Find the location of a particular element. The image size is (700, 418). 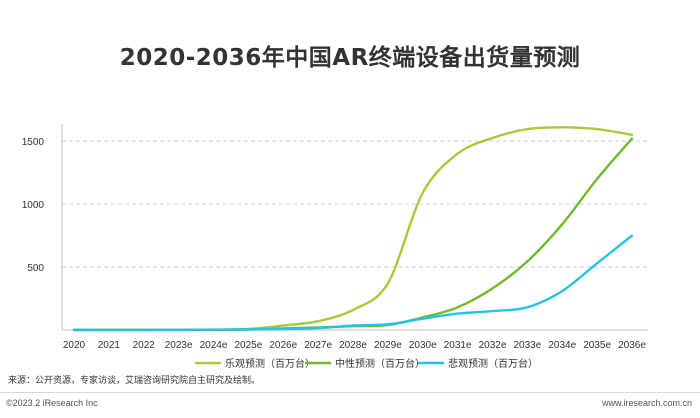

legend: 乐观预测（百万台） 中性预测（百万台） 悲观预测（百万台） is located at coordinates (366, 363).